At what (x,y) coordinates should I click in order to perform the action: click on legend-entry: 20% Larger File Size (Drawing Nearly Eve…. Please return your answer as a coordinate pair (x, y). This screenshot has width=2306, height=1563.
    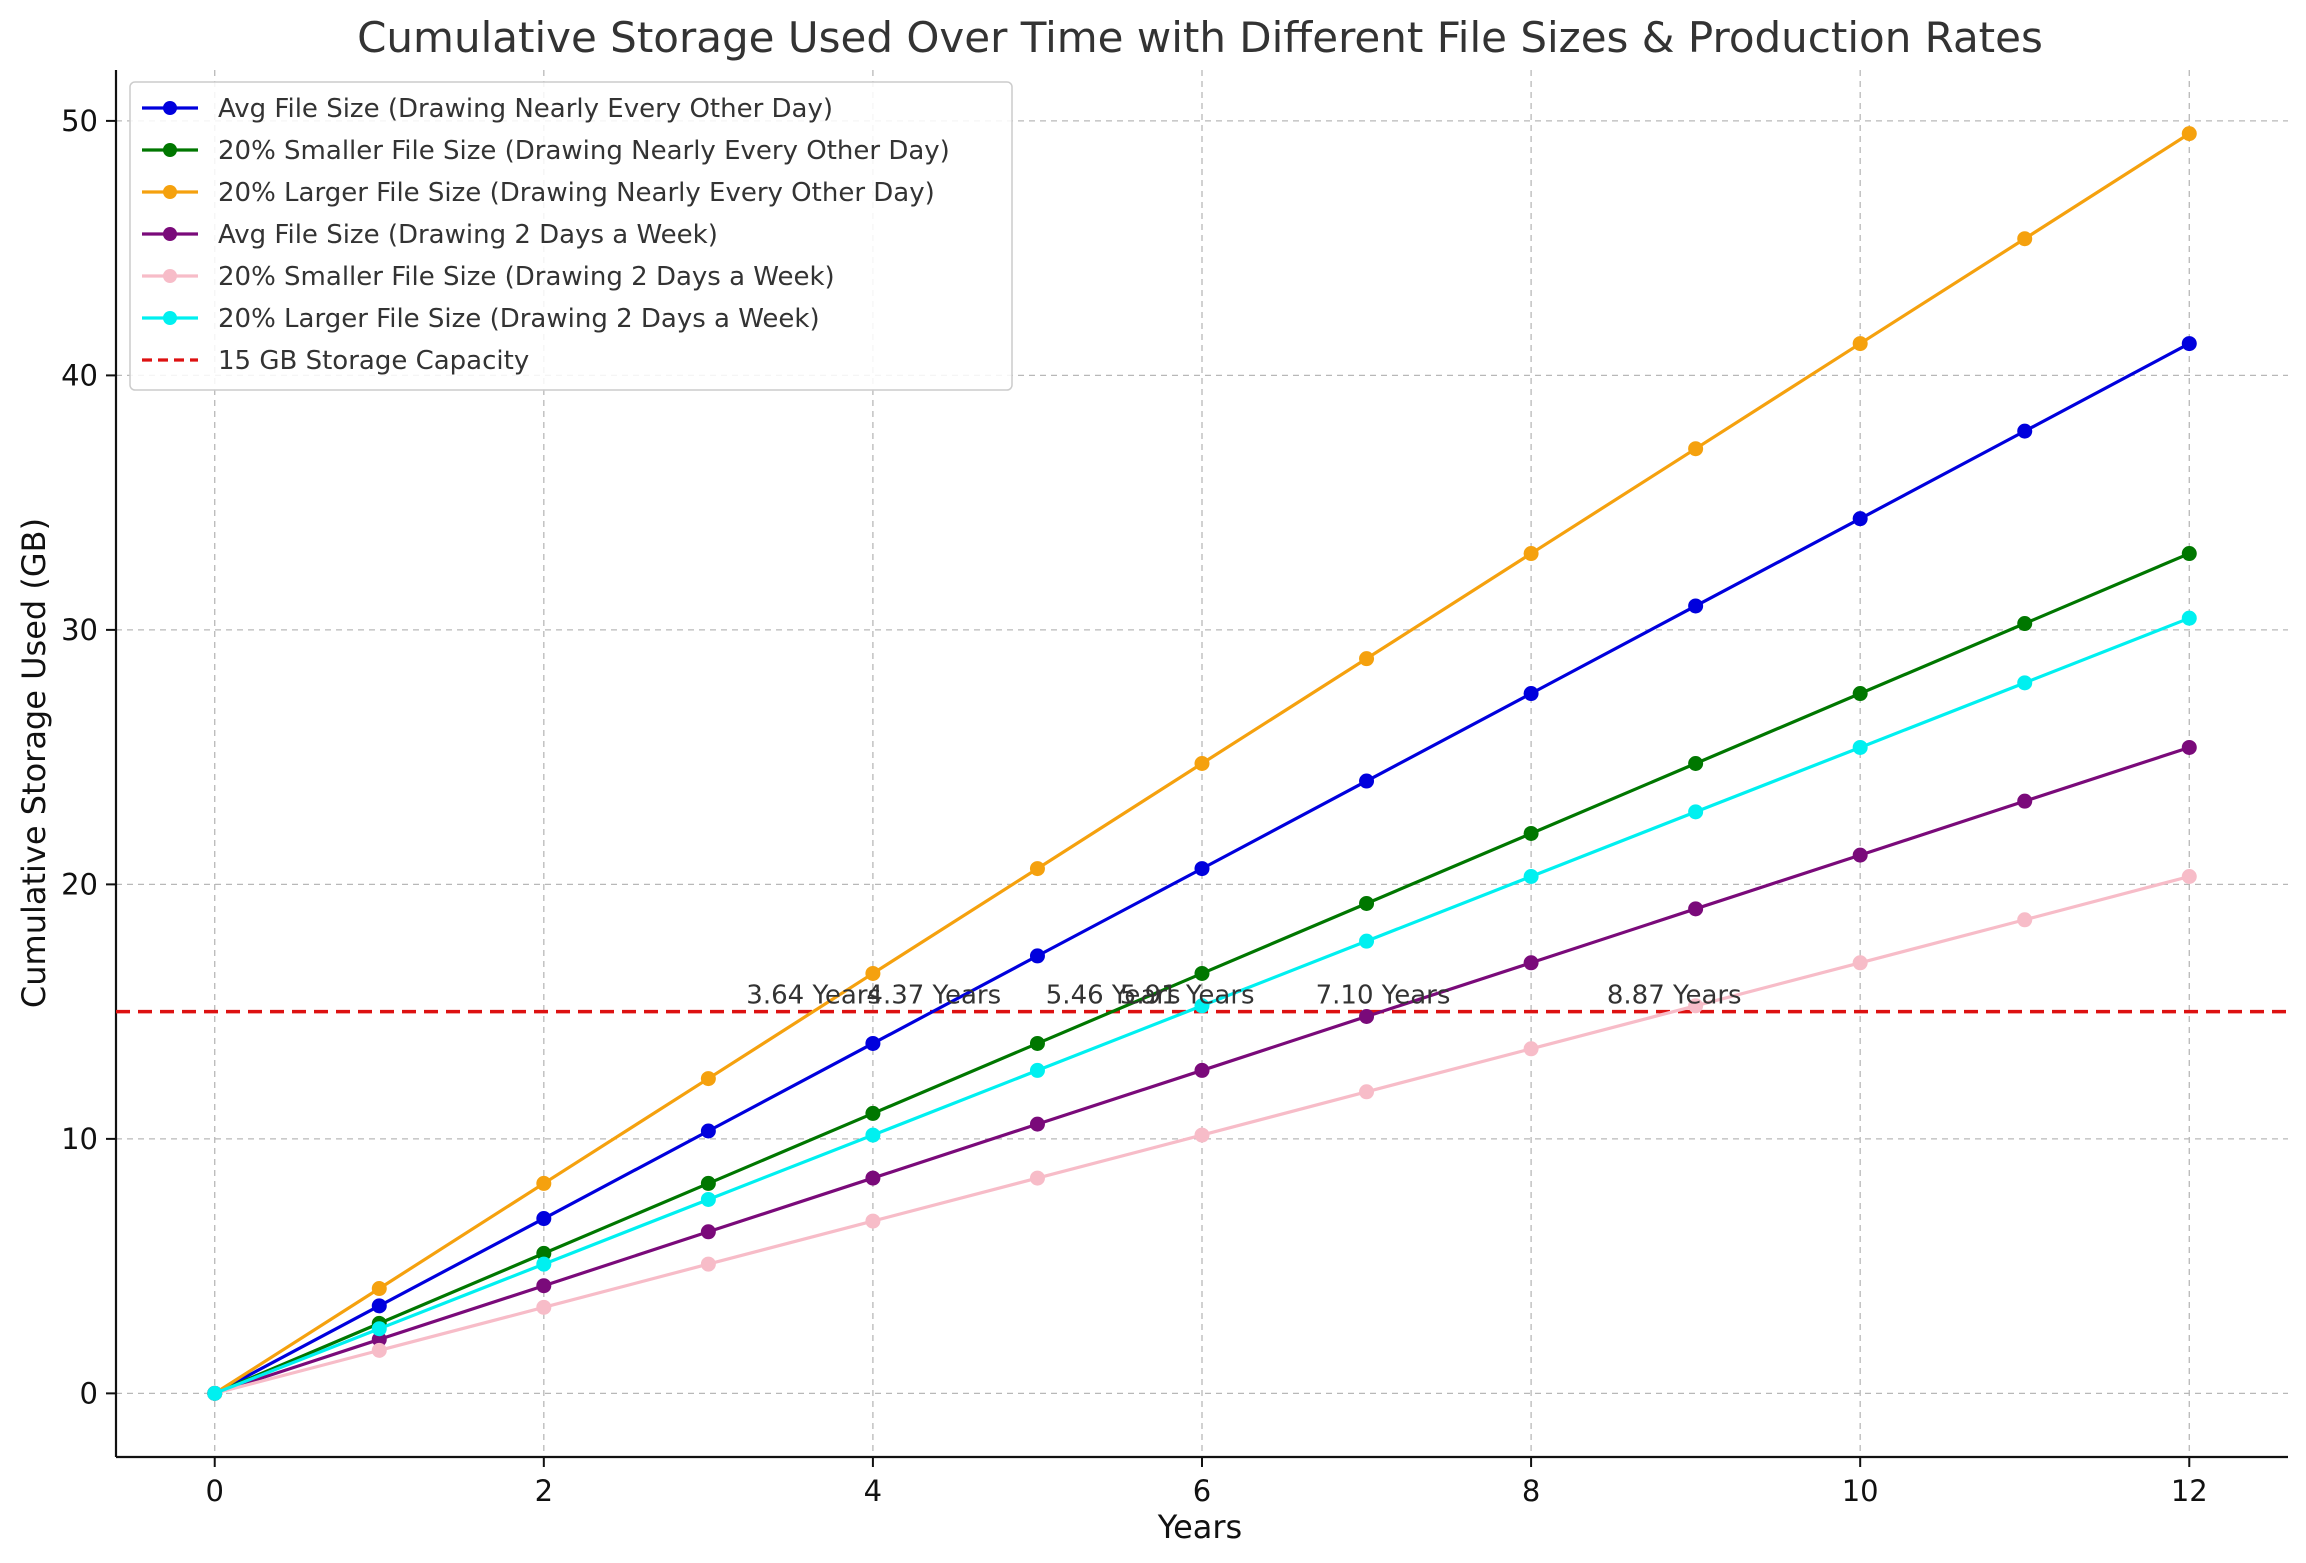
    Looking at the image, I should click on (538, 193).